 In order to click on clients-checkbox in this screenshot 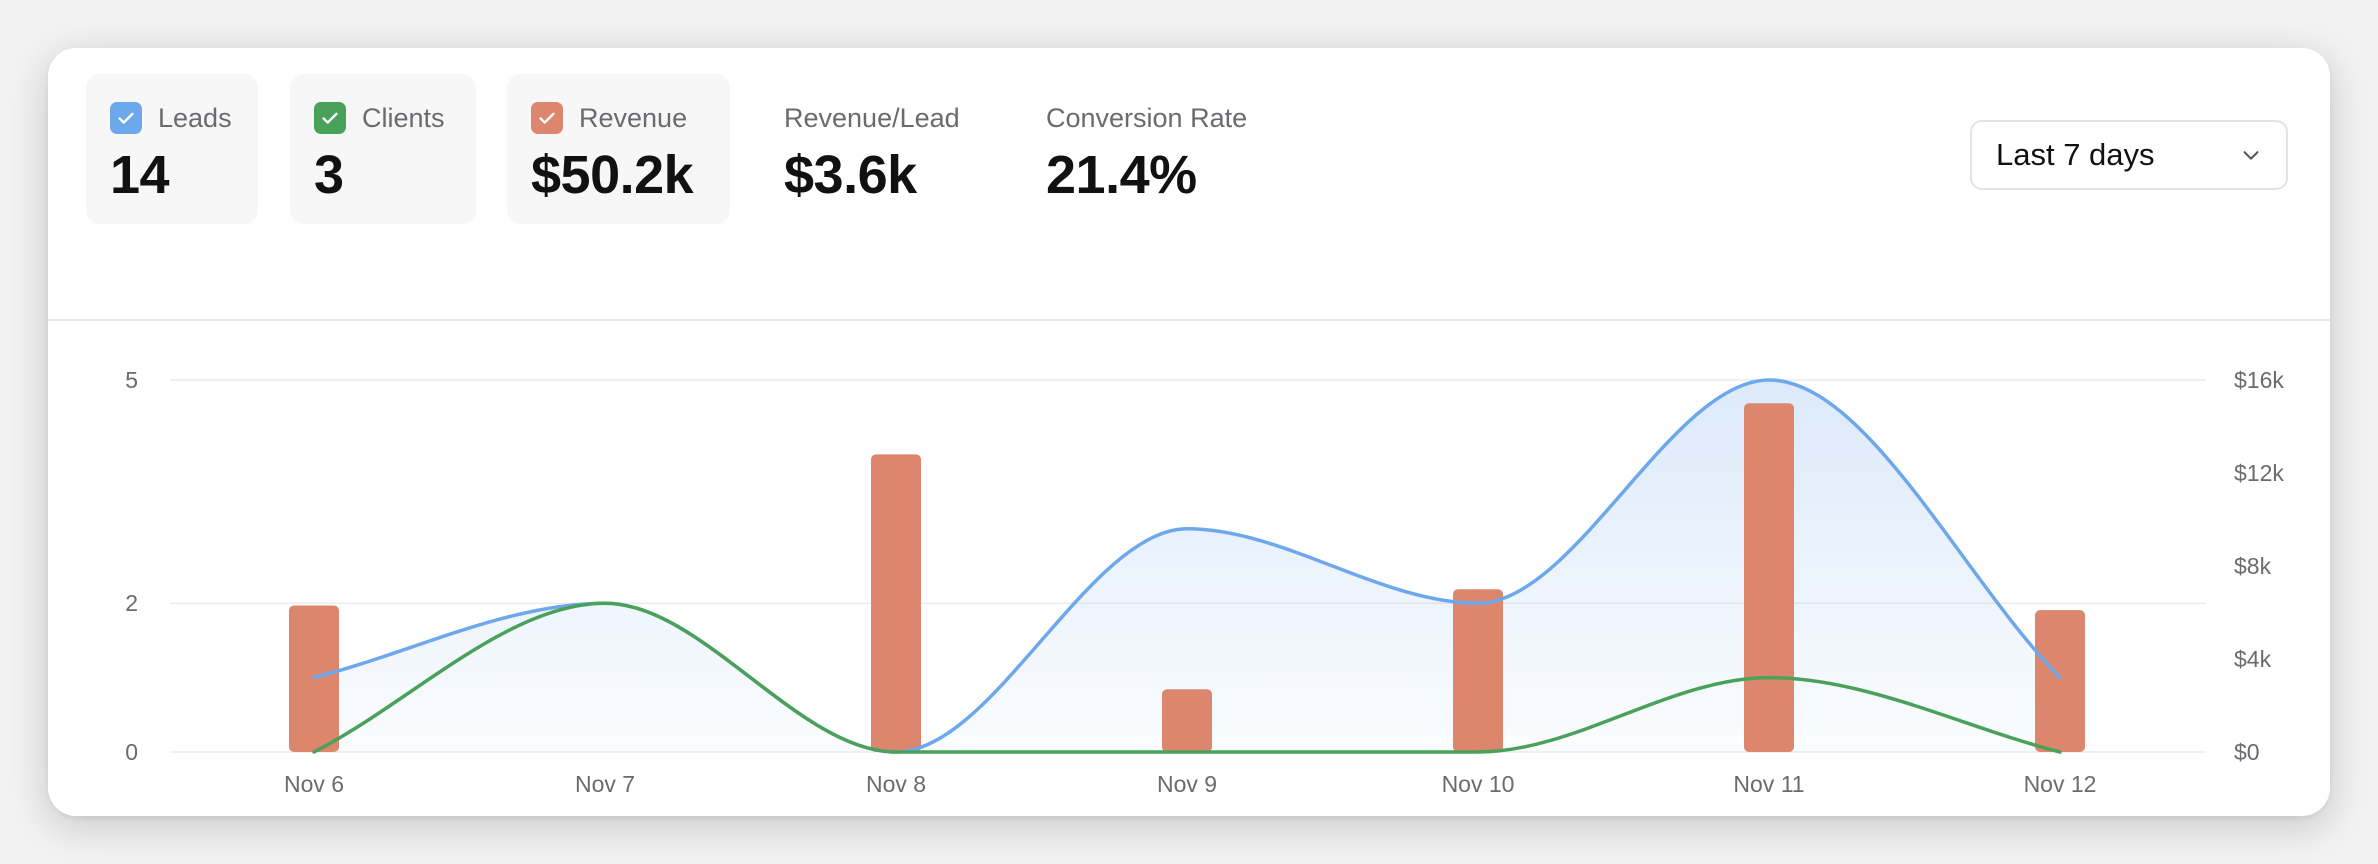, I will do `click(330, 118)`.